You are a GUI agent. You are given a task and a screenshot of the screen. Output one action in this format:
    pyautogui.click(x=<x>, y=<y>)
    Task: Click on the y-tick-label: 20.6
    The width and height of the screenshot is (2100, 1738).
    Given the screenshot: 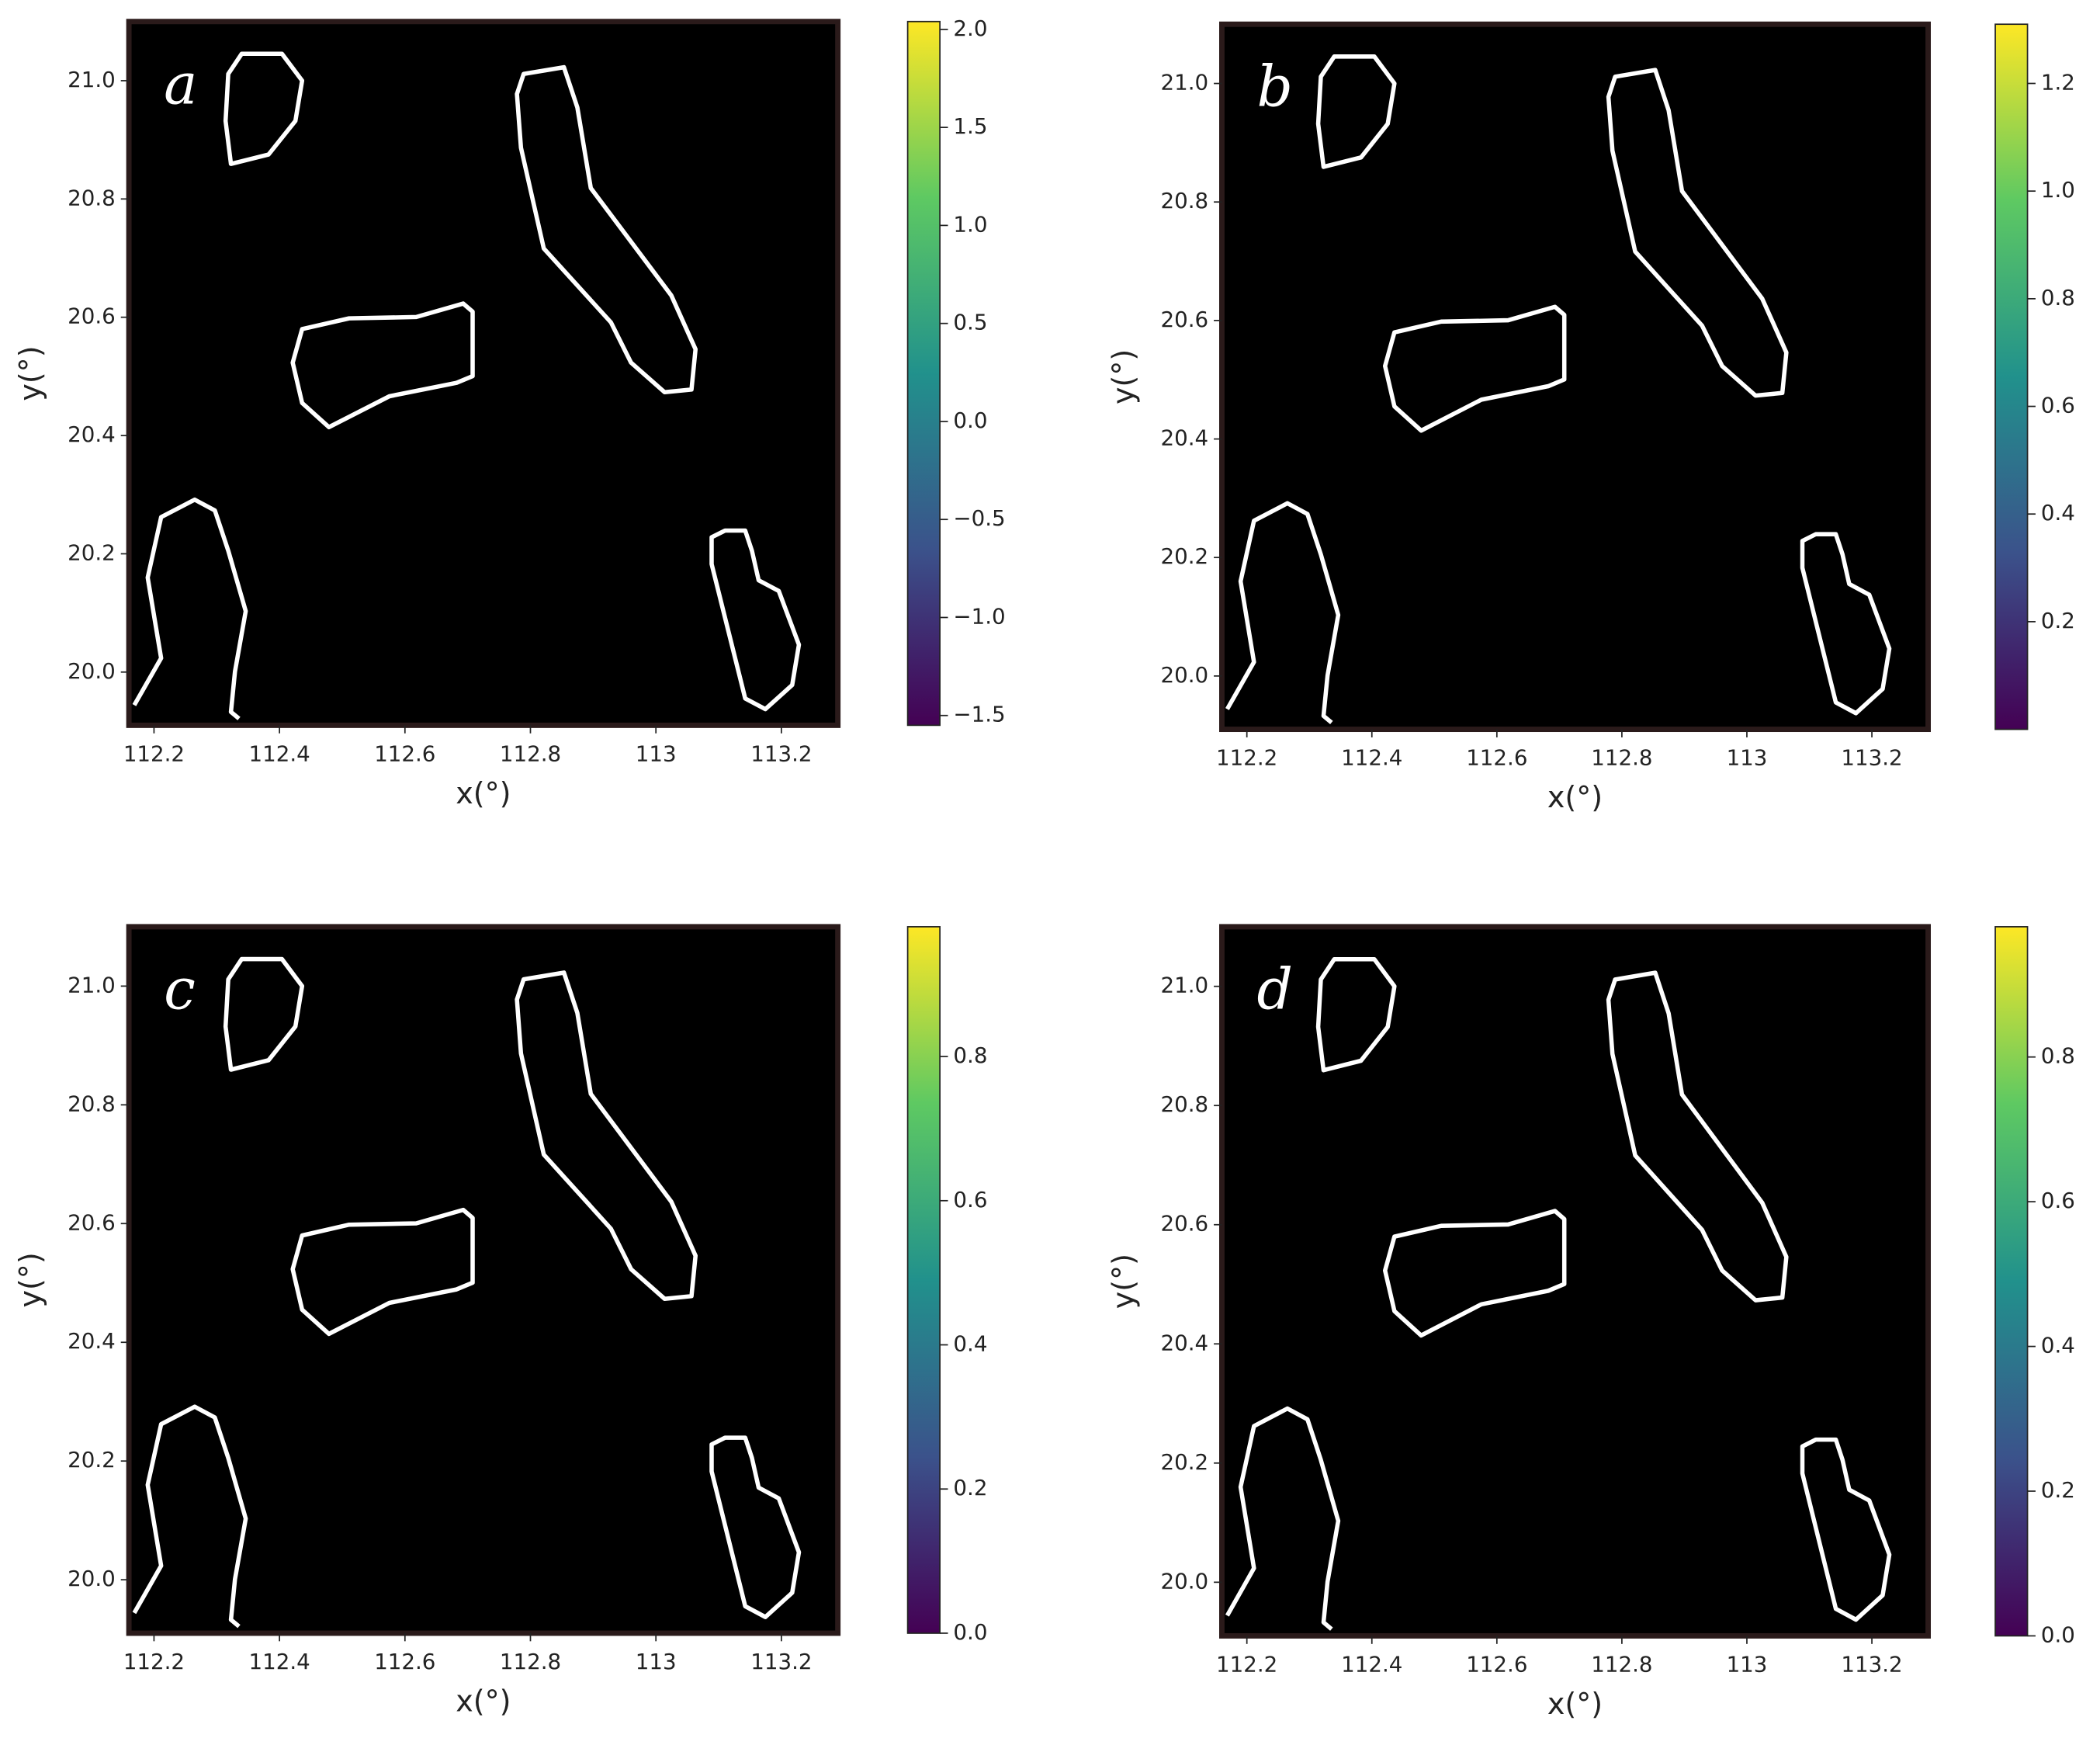 What is the action you would take?
    pyautogui.click(x=92, y=1222)
    